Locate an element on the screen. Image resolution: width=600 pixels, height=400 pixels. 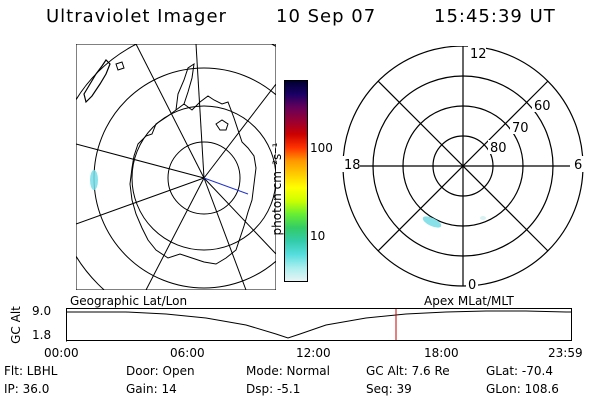
time-label: 15:45:39 UT is located at coordinates (495, 16).